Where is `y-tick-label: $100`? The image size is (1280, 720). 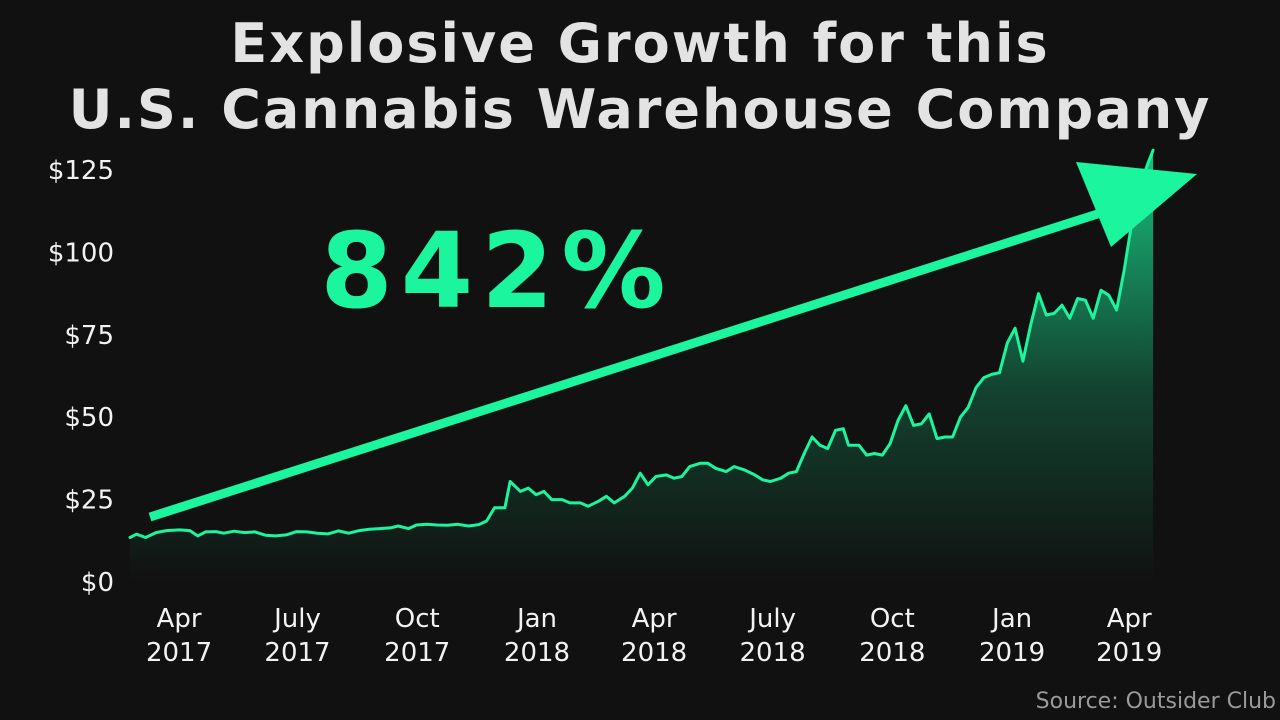 y-tick-label: $100 is located at coordinates (81, 253).